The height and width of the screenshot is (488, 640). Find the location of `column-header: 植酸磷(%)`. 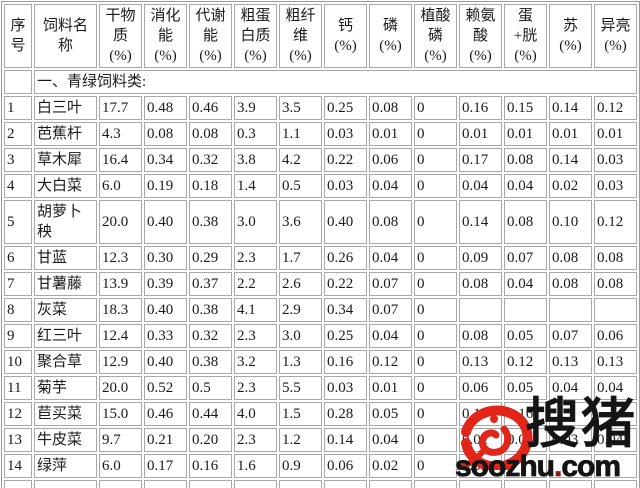

column-header: 植酸磷(%) is located at coordinates (435, 36).